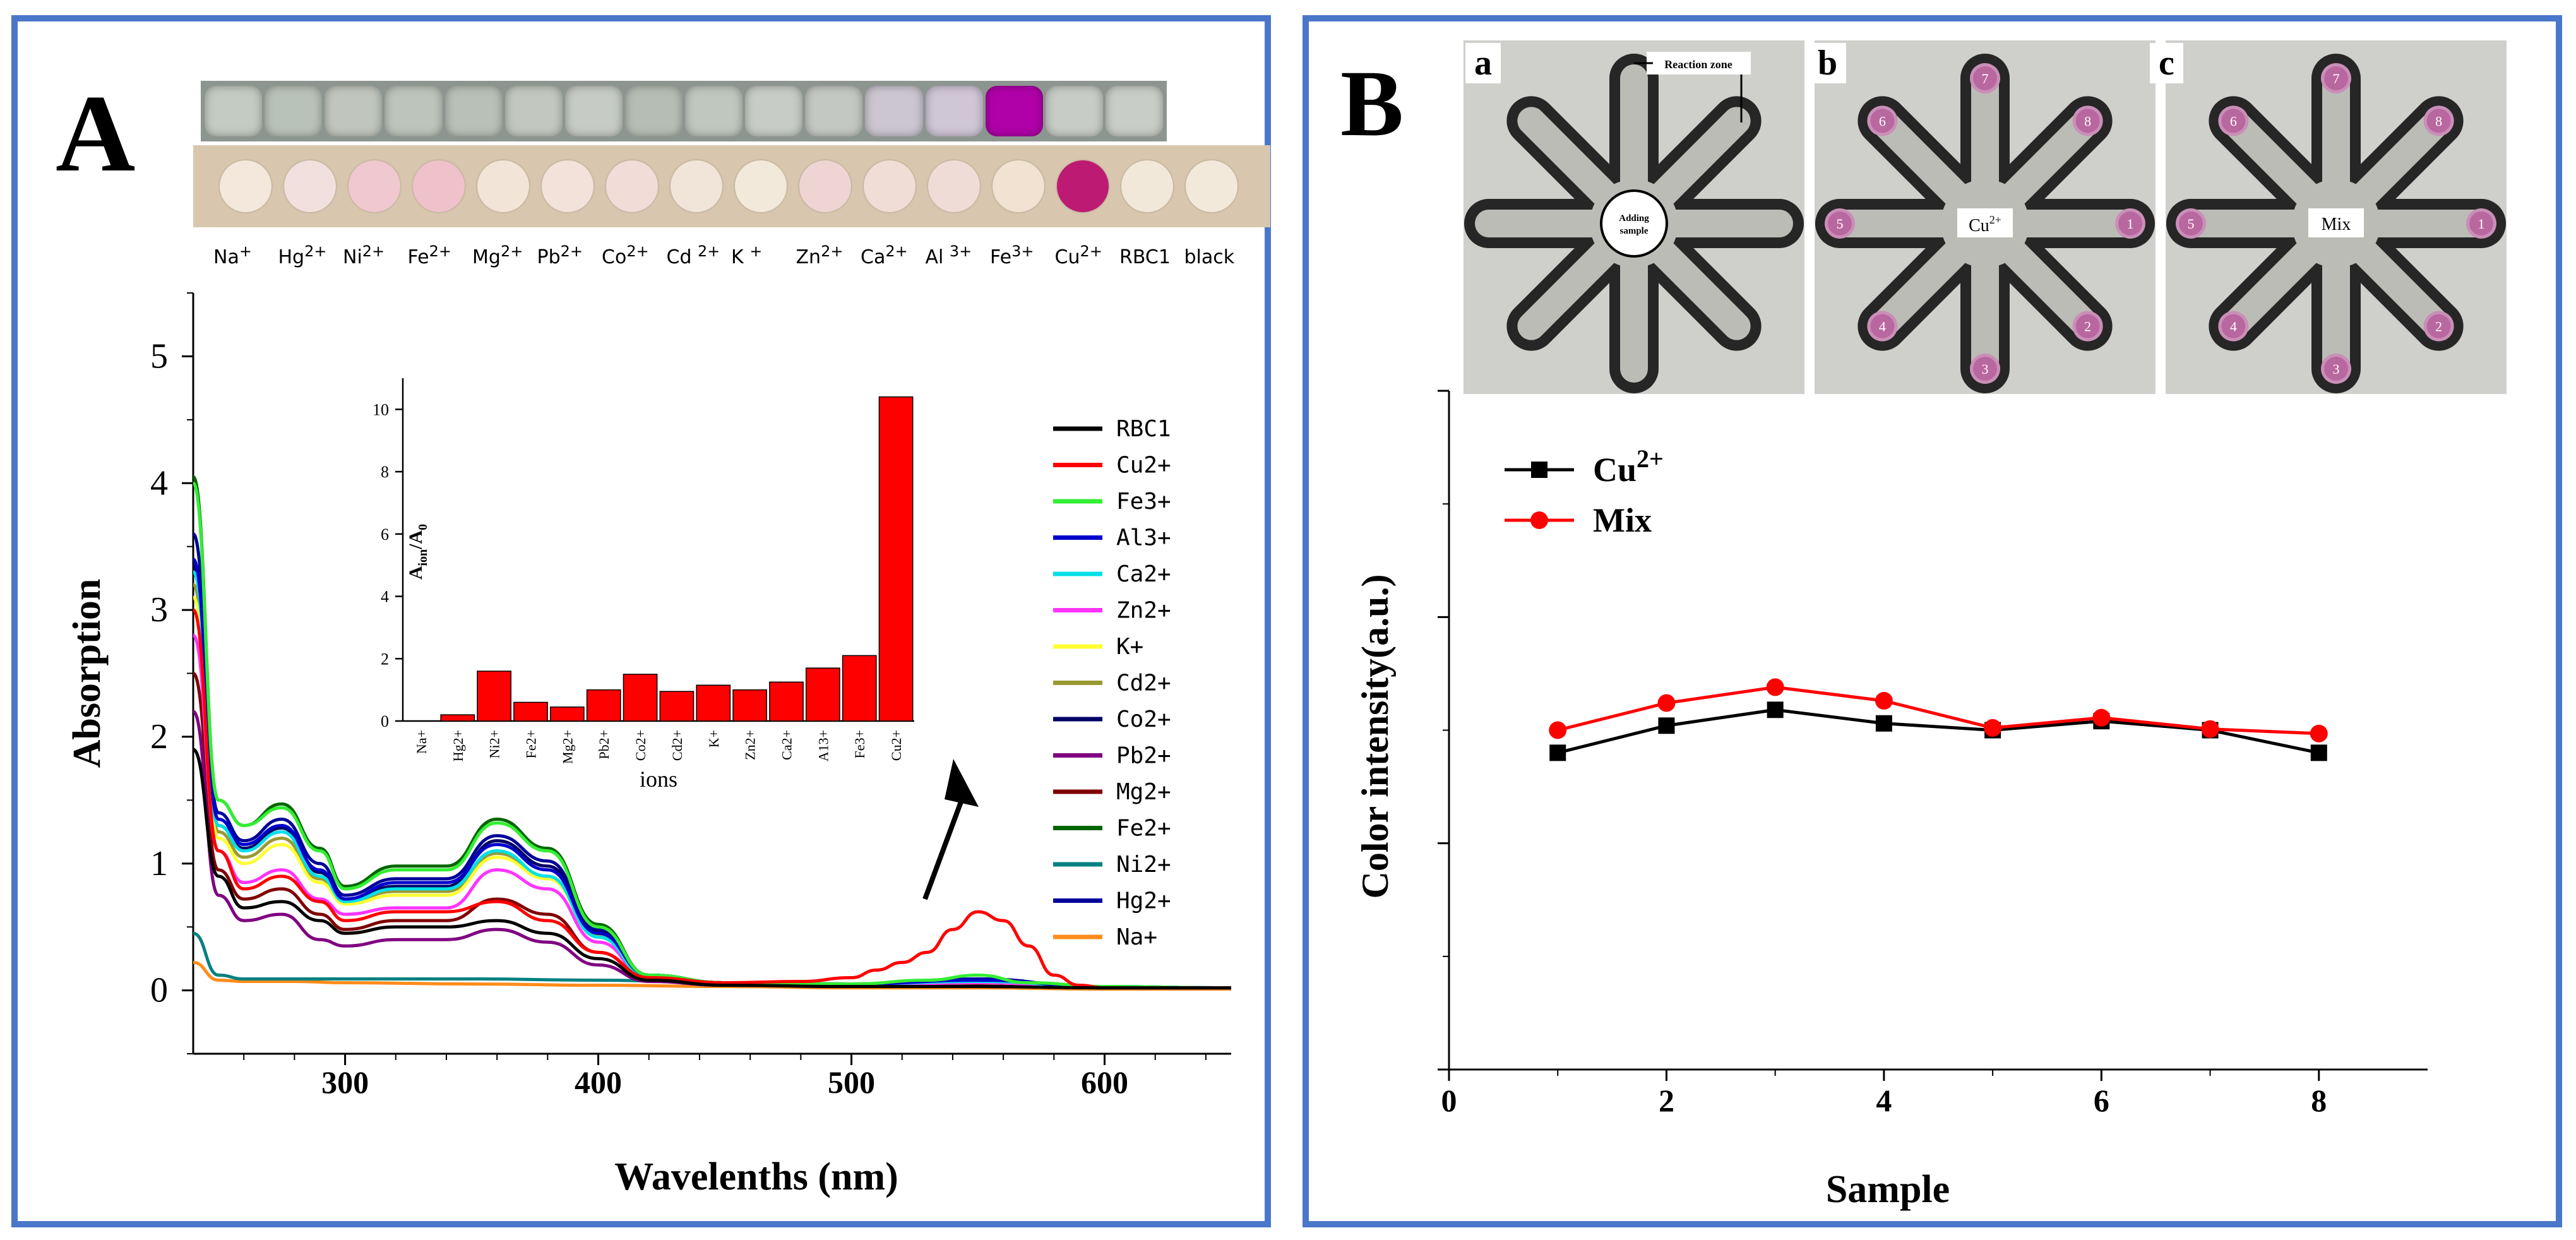  What do you see at coordinates (560, 255) in the screenshot?
I see `ion-label: Pb2+` at bounding box center [560, 255].